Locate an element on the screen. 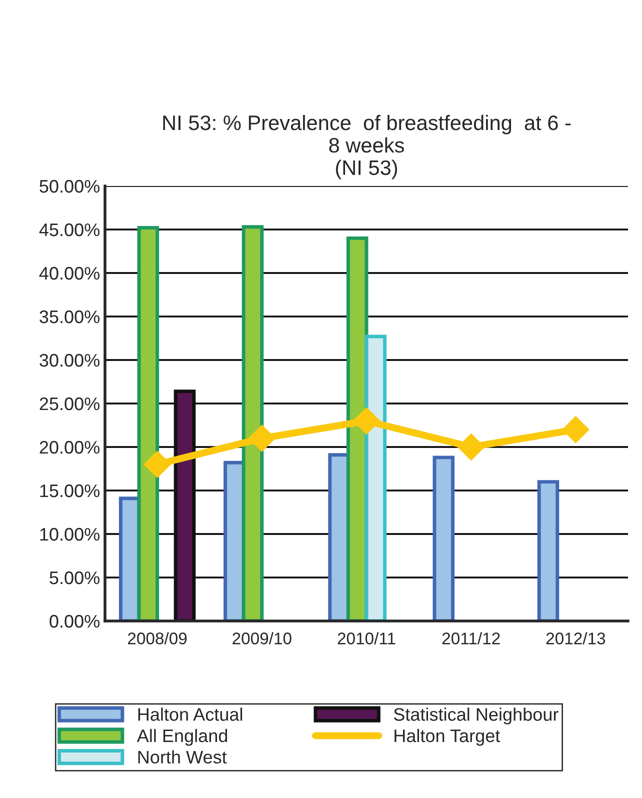  y-tick-label: 0.00% is located at coordinates (75, 621).